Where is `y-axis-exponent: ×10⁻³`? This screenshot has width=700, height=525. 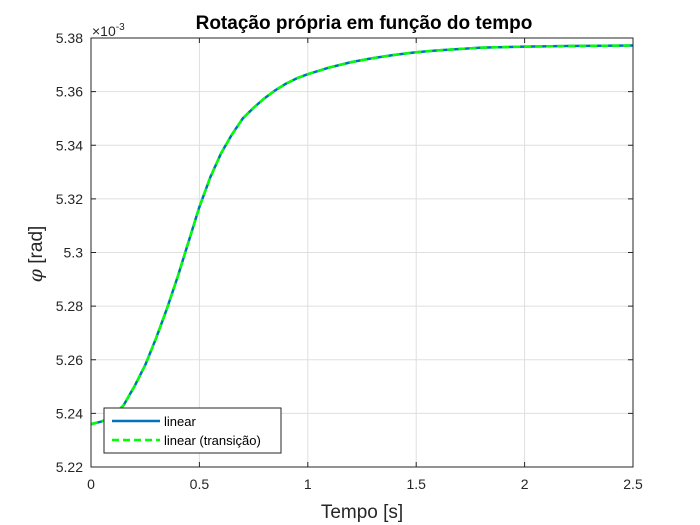
y-axis-exponent: ×10⁻³ is located at coordinates (108, 30).